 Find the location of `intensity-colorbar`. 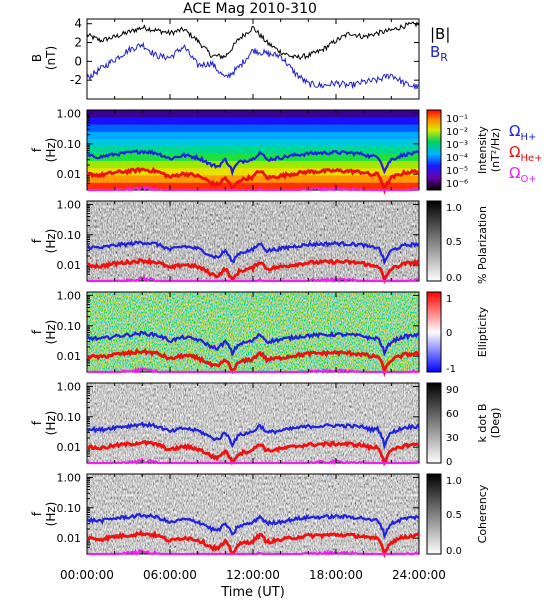

intensity-colorbar is located at coordinates (434, 150).